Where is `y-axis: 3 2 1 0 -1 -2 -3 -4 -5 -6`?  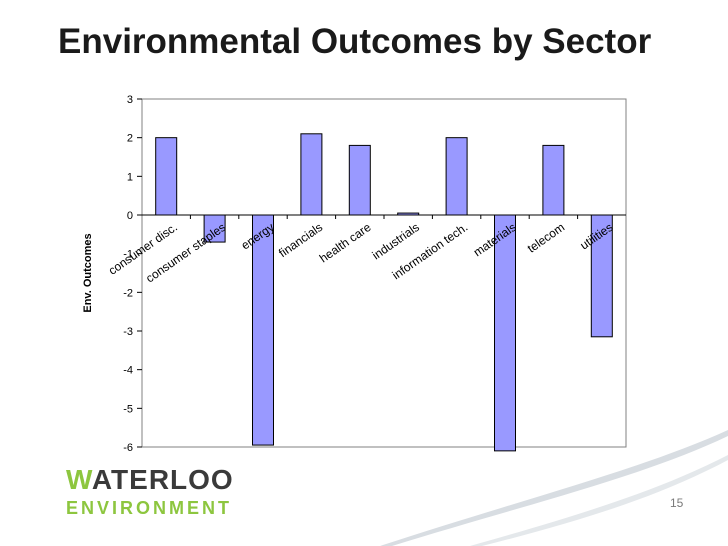
y-axis: 3 2 1 0 -1 -2 -3 -4 -5 -6 is located at coordinates (132, 274).